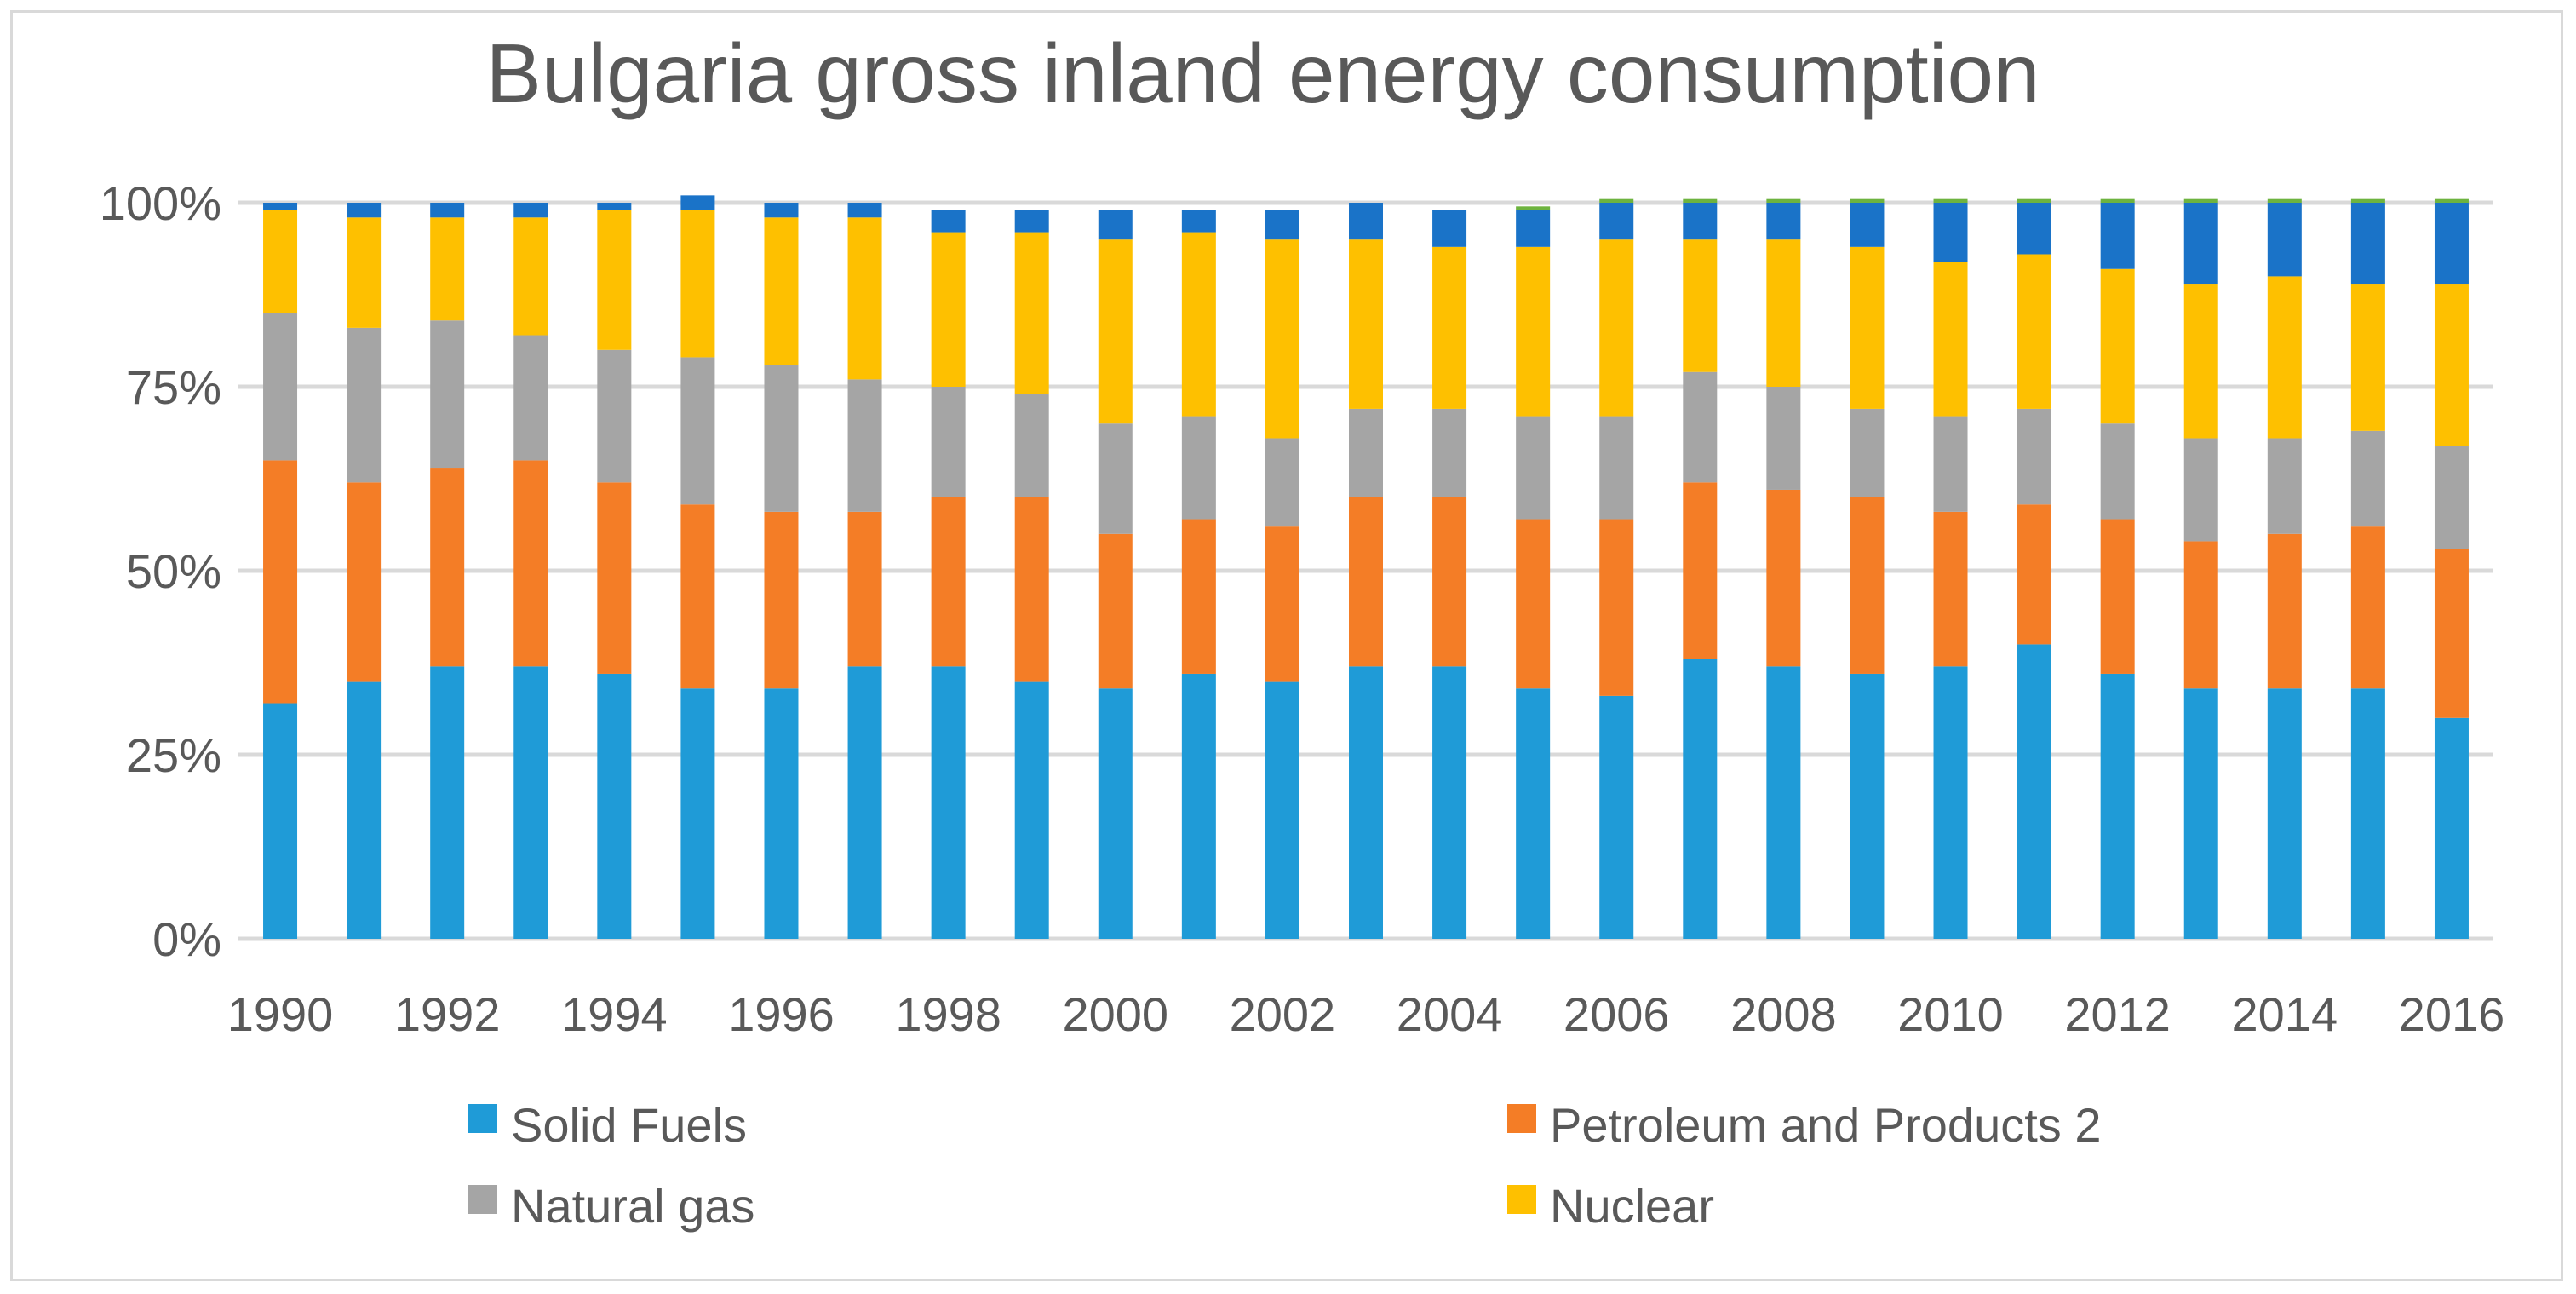 The image size is (2576, 1294). What do you see at coordinates (1263, 73) in the screenshot?
I see `chart-title: Bulgaria gross inland energy consumption` at bounding box center [1263, 73].